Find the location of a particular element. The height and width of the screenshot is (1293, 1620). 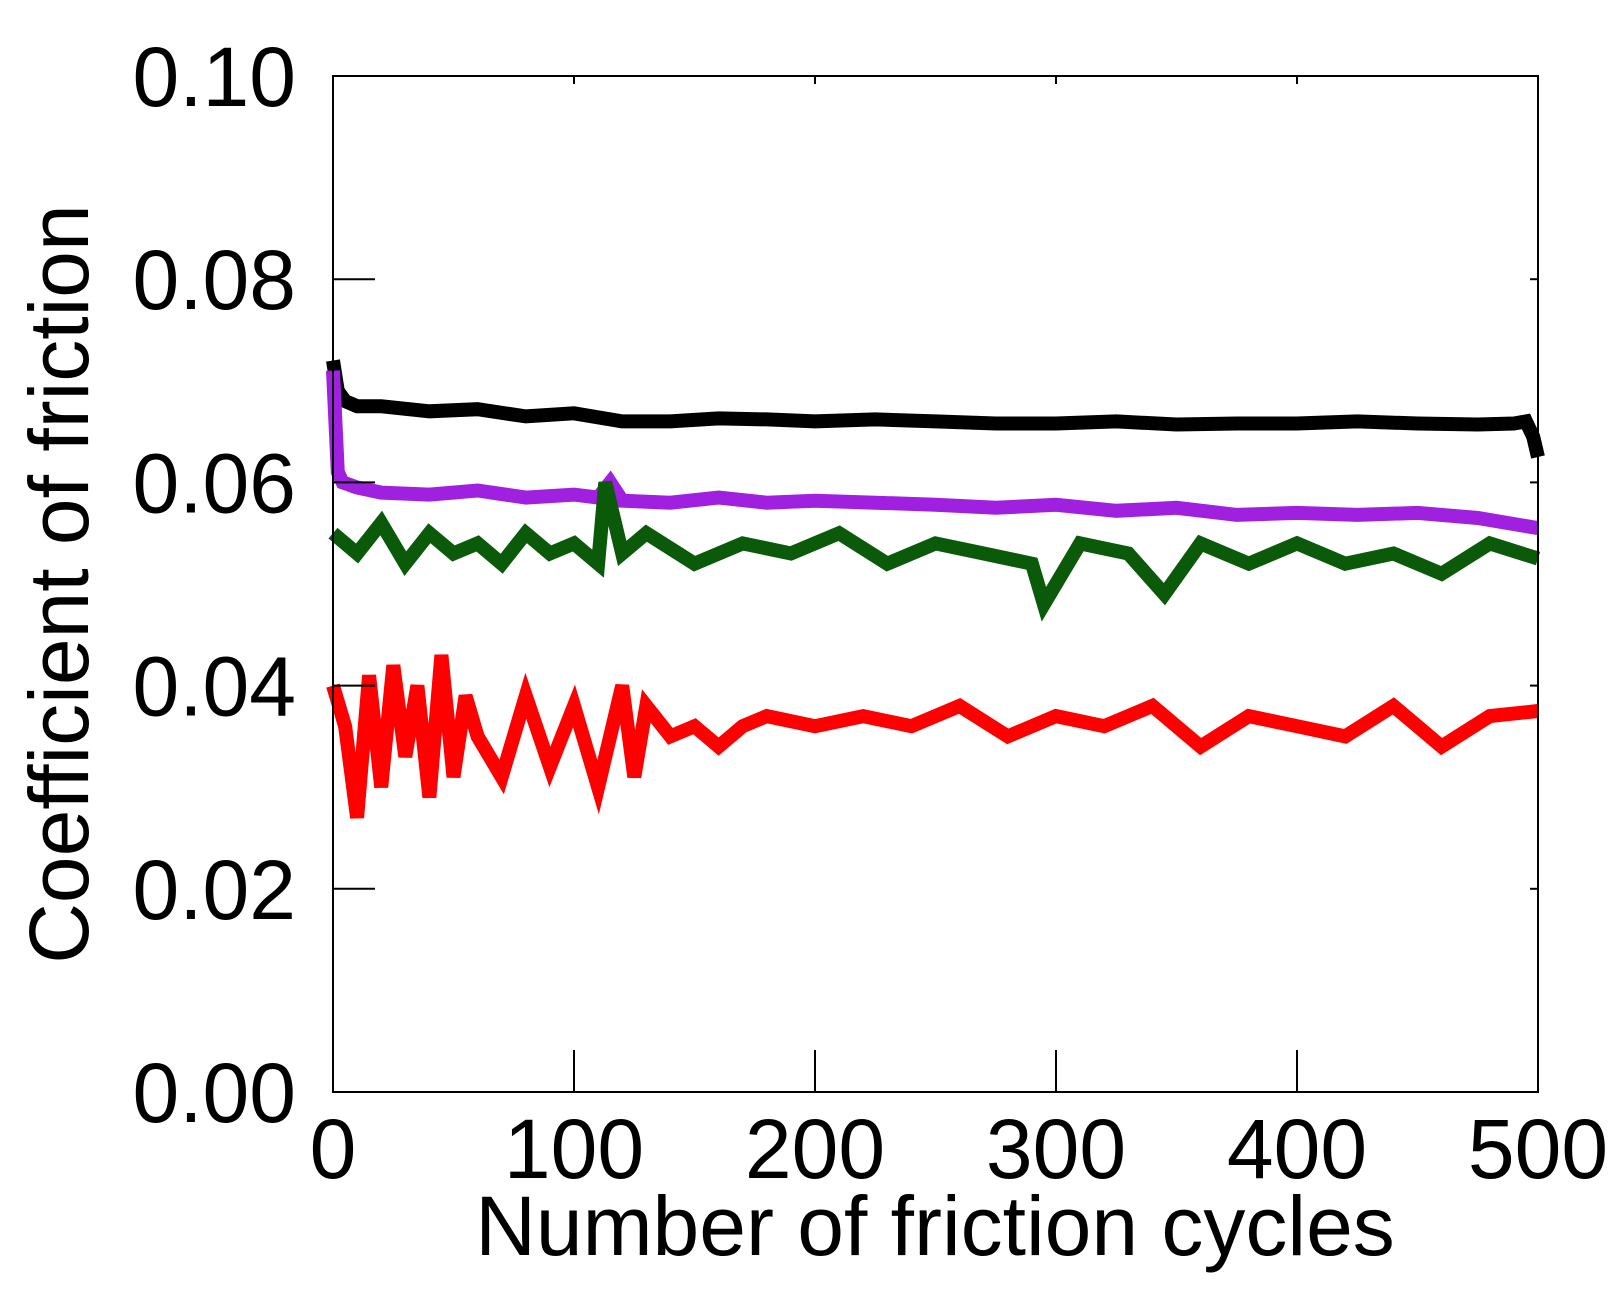

y-axis-label: Coefficient of friction is located at coordinates (59, 584).